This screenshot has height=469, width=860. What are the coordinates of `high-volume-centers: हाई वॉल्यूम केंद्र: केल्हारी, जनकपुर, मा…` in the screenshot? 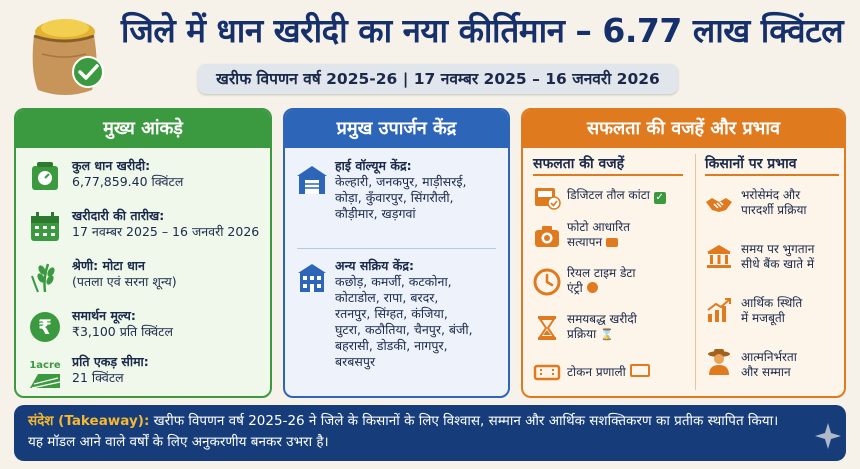 It's located at (400, 190).